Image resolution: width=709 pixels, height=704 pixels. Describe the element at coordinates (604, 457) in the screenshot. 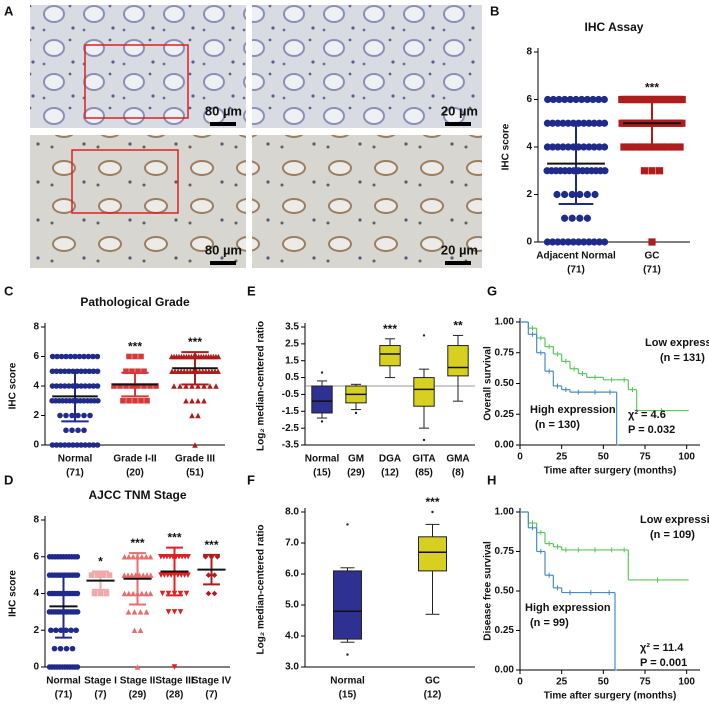

I see `x-tick-label: 50` at that location.